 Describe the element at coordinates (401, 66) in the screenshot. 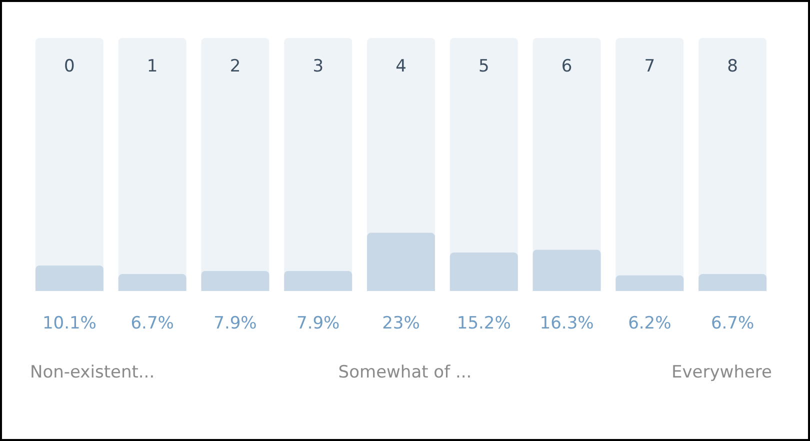

I see `x-tick-label: 4` at that location.